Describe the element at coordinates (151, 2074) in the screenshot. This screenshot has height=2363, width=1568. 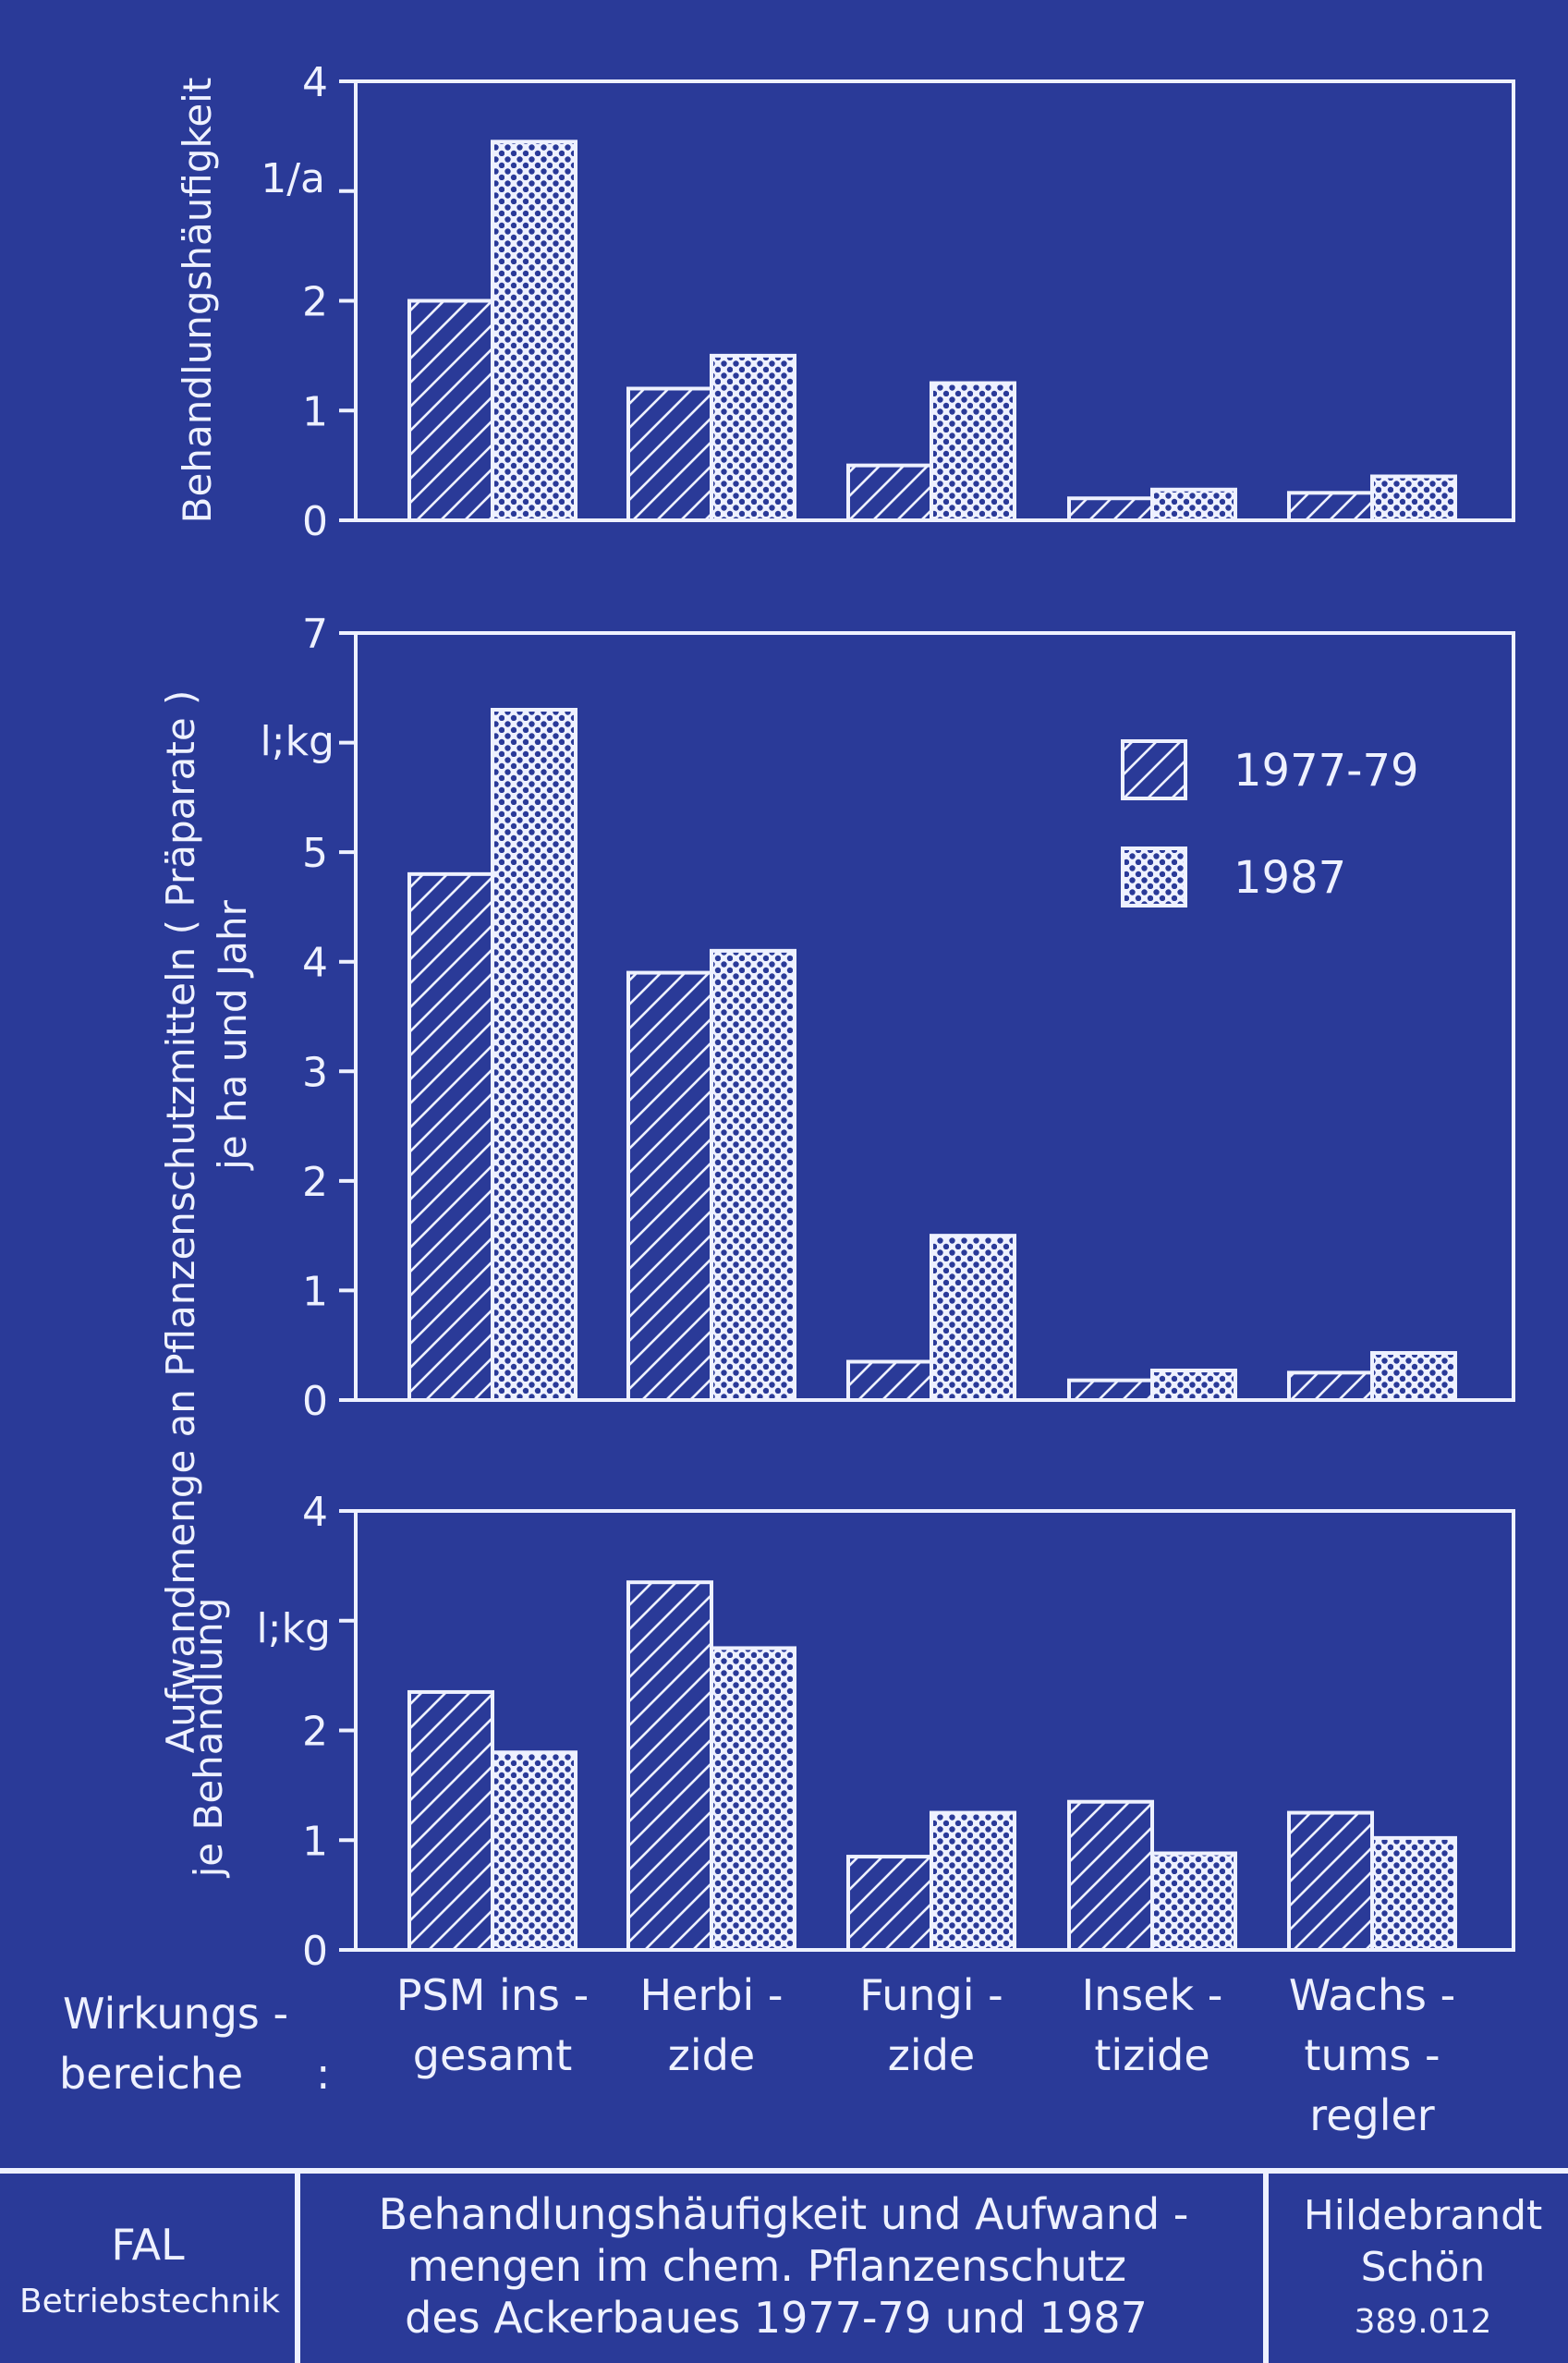
I see `categories-caption-line2: bereiche` at that location.